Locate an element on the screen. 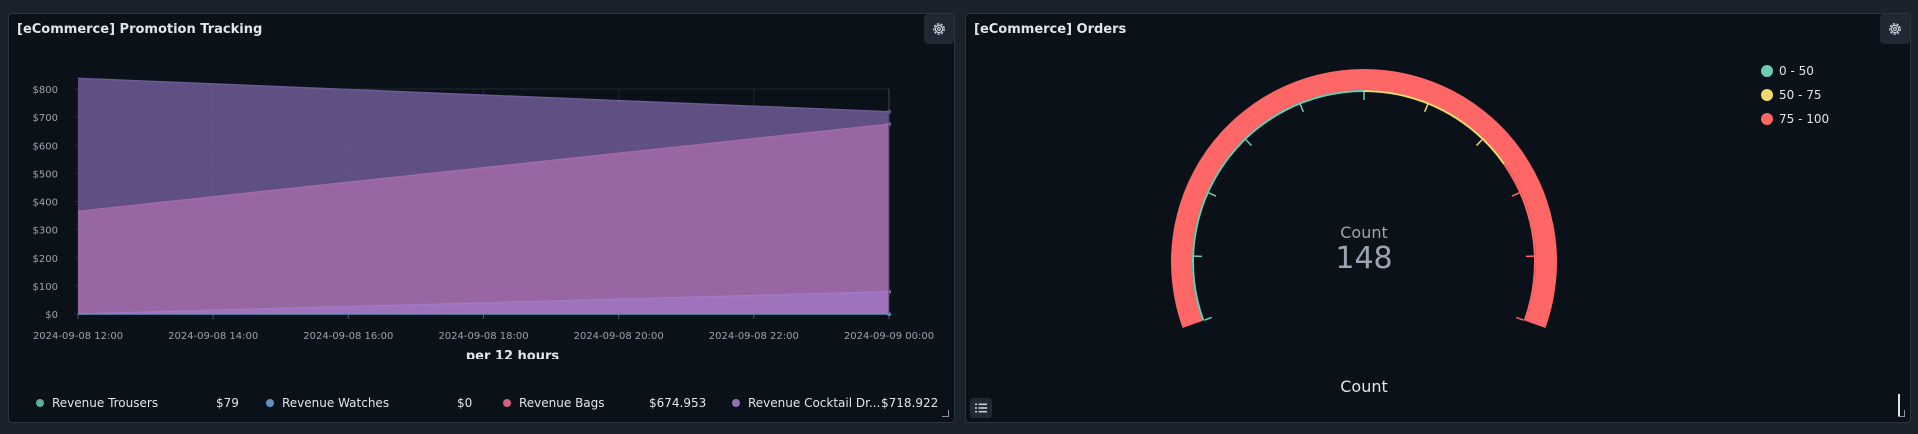 The image size is (1918, 434). x-tick-label: 2024-09-08 12:00 is located at coordinates (78, 336).